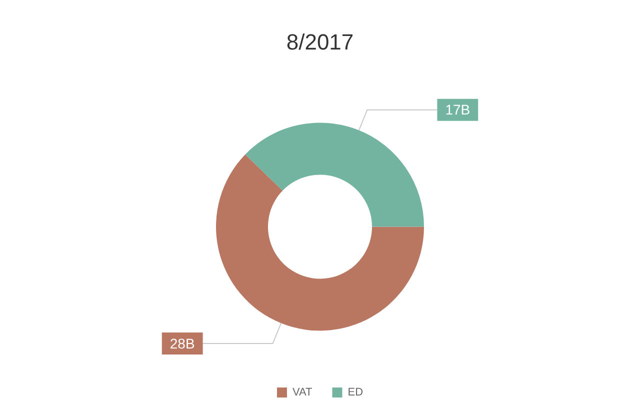 The width and height of the screenshot is (640, 418). Describe the element at coordinates (320, 41) in the screenshot. I see `chart-title: 8/2017` at that location.